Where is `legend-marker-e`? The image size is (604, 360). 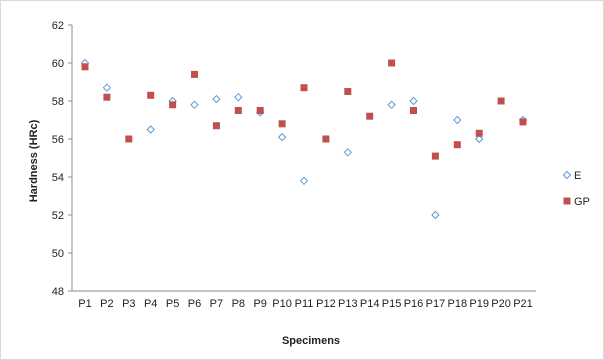 legend-marker-e is located at coordinates (567, 175).